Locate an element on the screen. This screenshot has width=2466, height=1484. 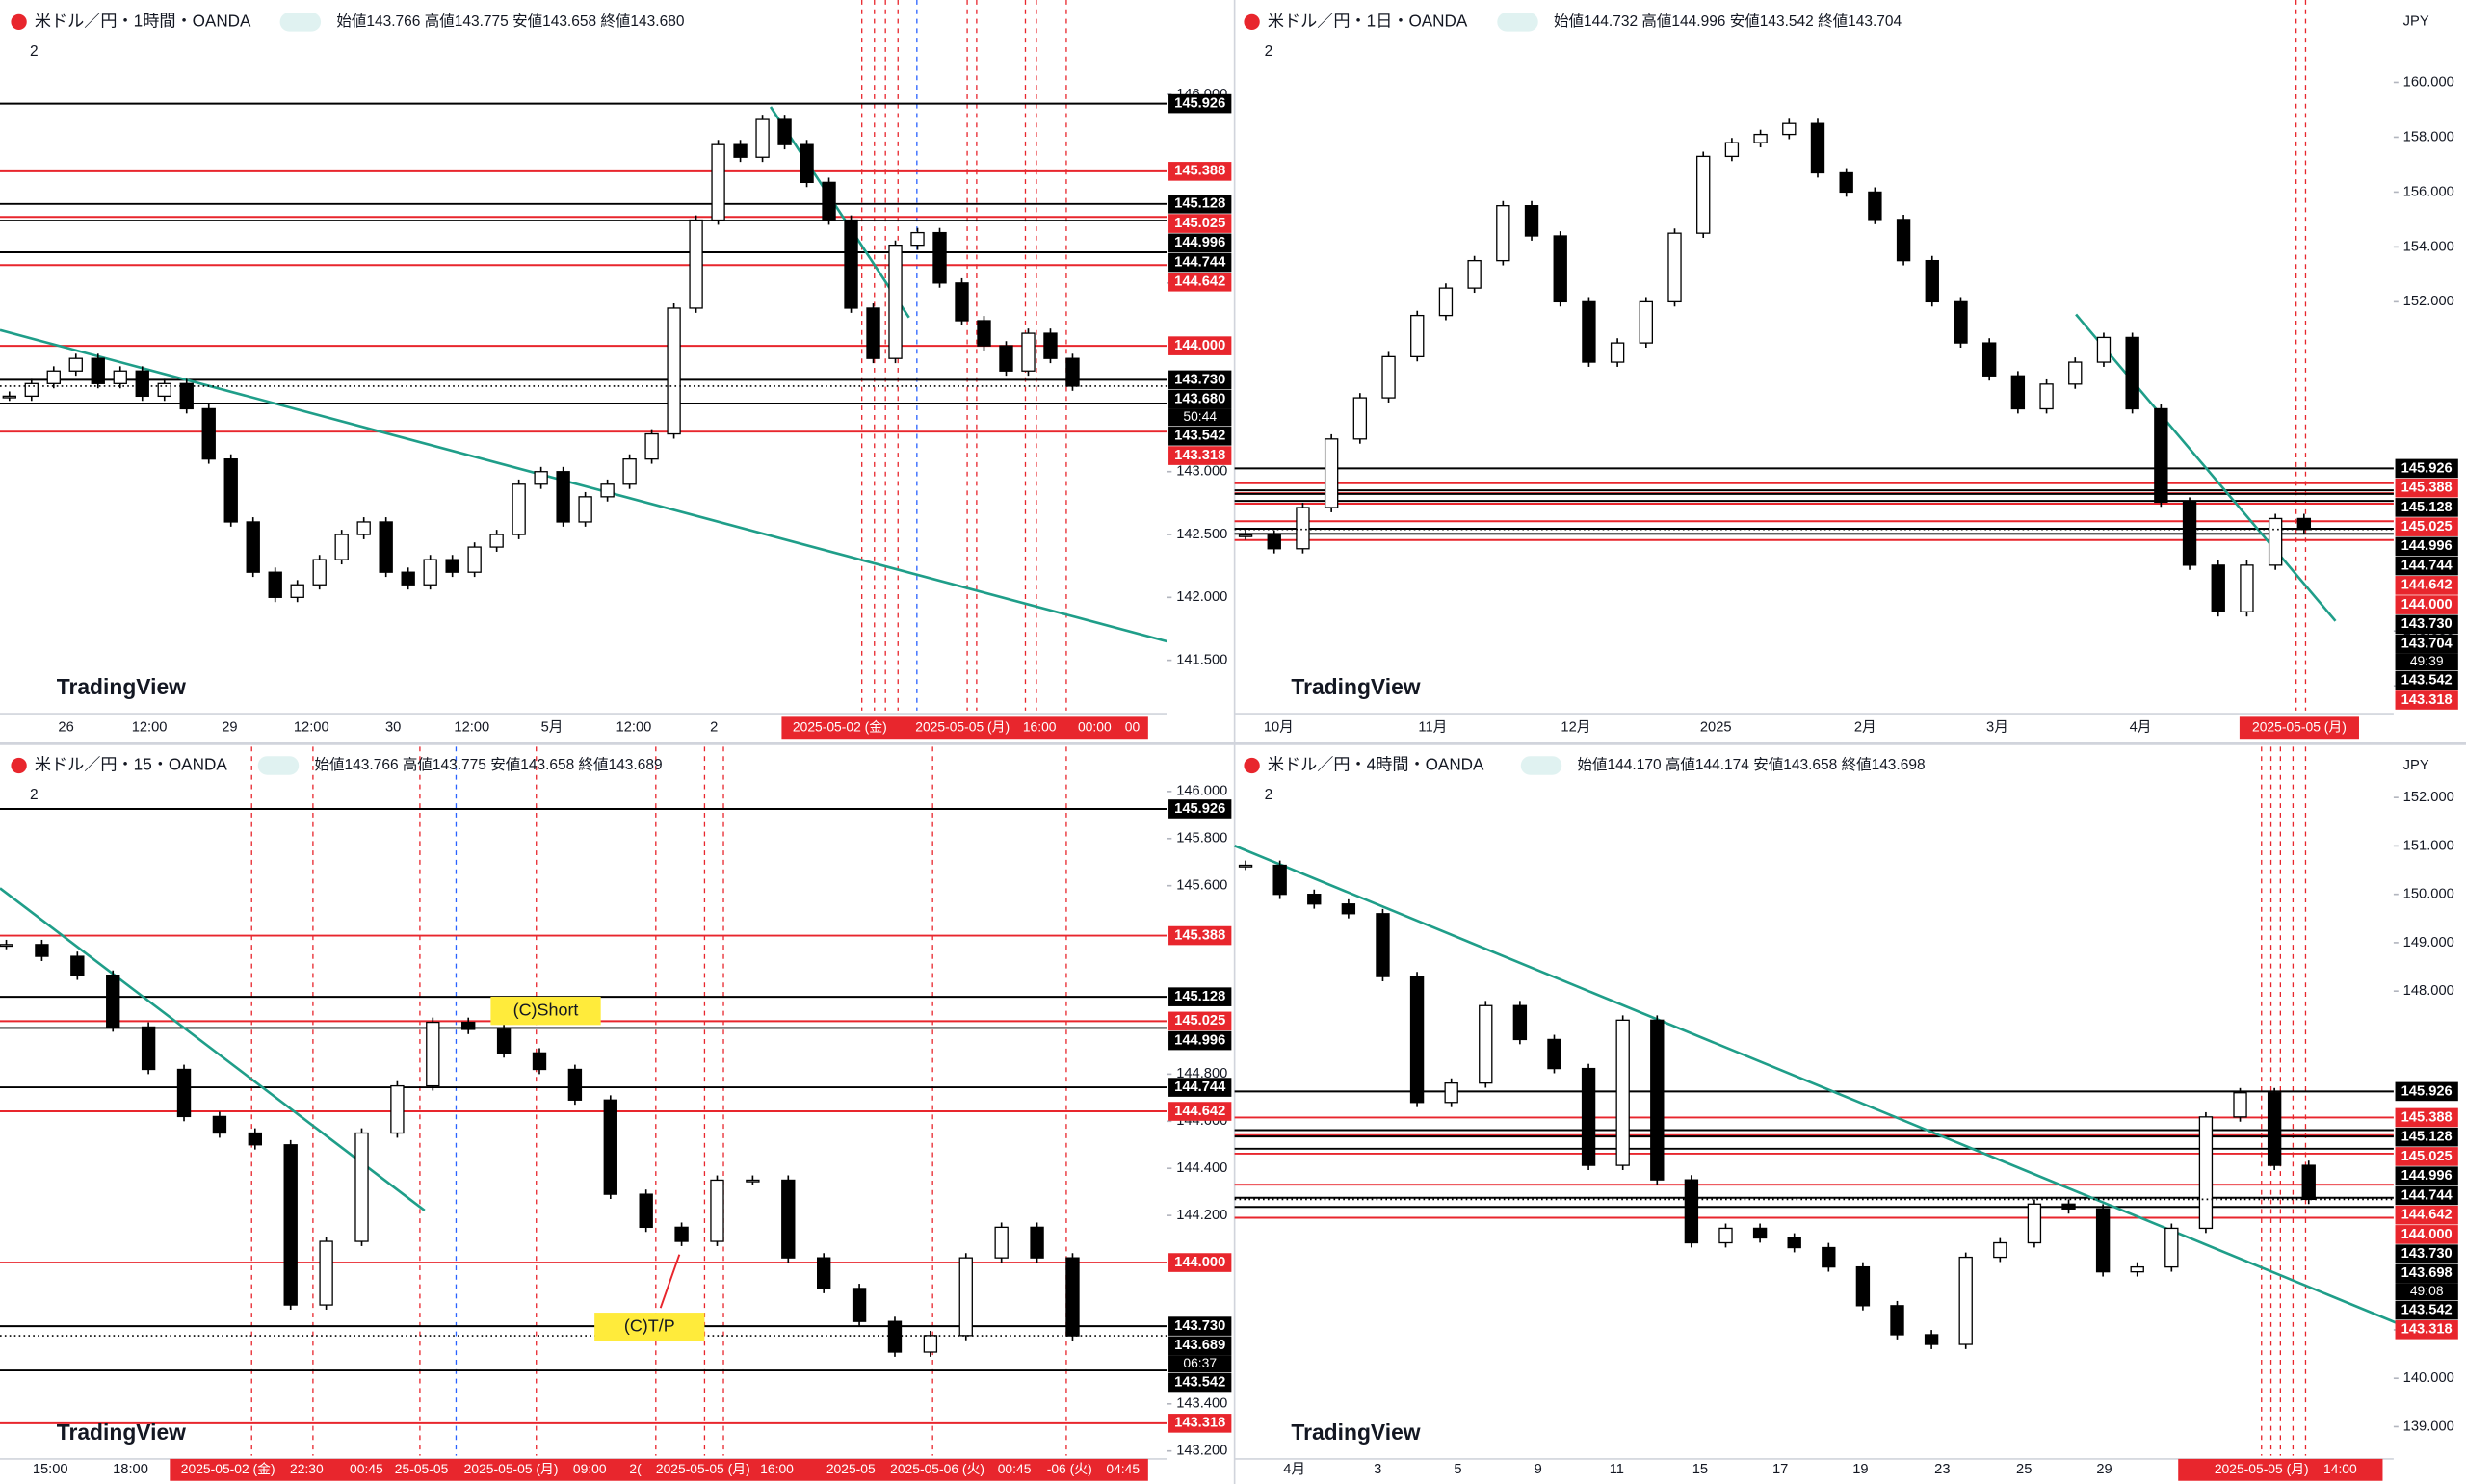
x-tick-label: 3 is located at coordinates (1377, 1469).